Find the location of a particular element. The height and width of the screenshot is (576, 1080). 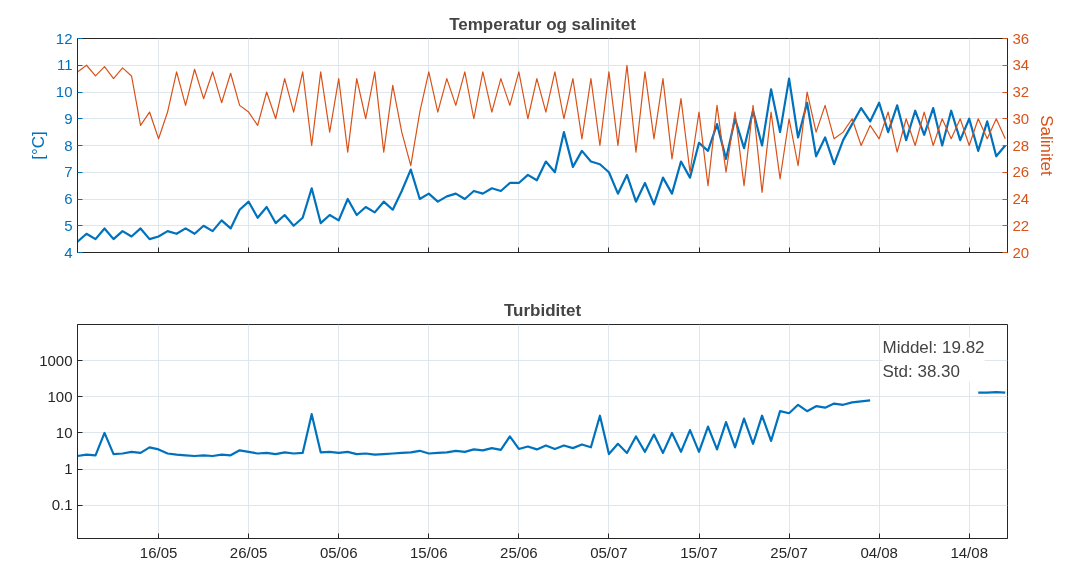

y2-tick-label: 20 is located at coordinates (1021, 252).